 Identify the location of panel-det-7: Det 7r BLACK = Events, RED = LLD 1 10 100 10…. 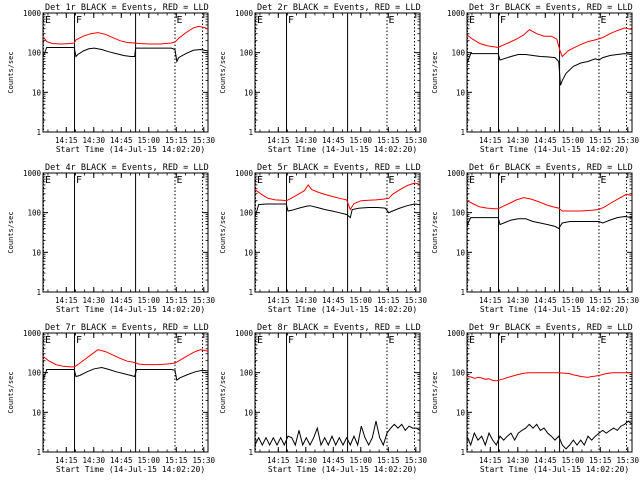
(111, 398).